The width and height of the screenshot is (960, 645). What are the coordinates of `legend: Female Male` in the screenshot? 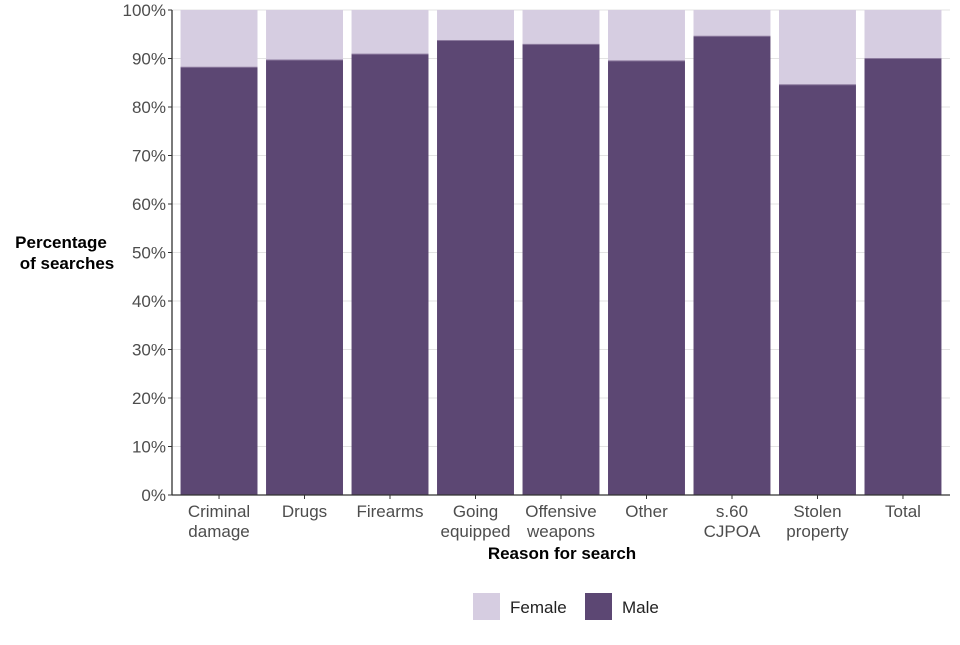 It's located at (566, 606).